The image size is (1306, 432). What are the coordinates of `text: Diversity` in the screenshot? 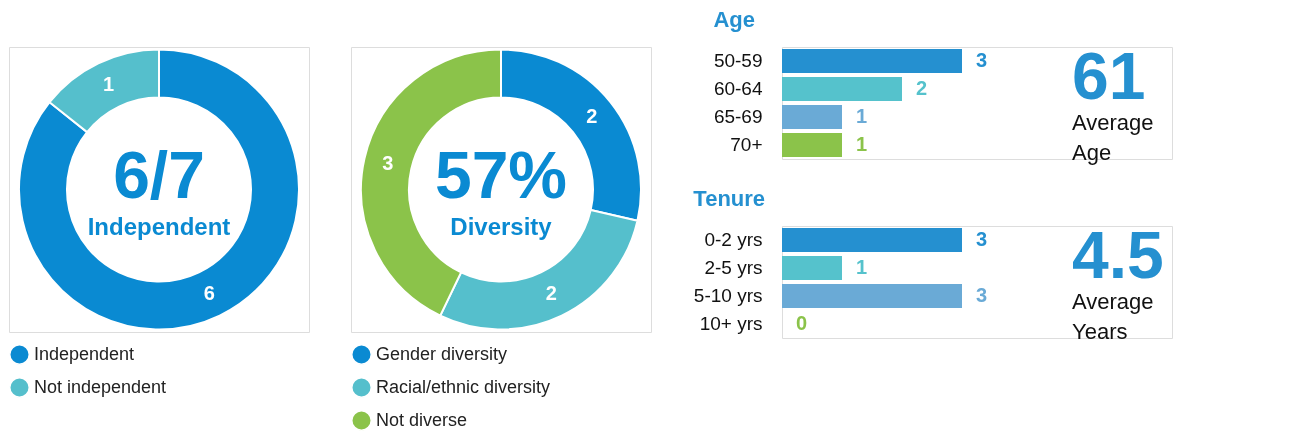 It's located at (501, 226).